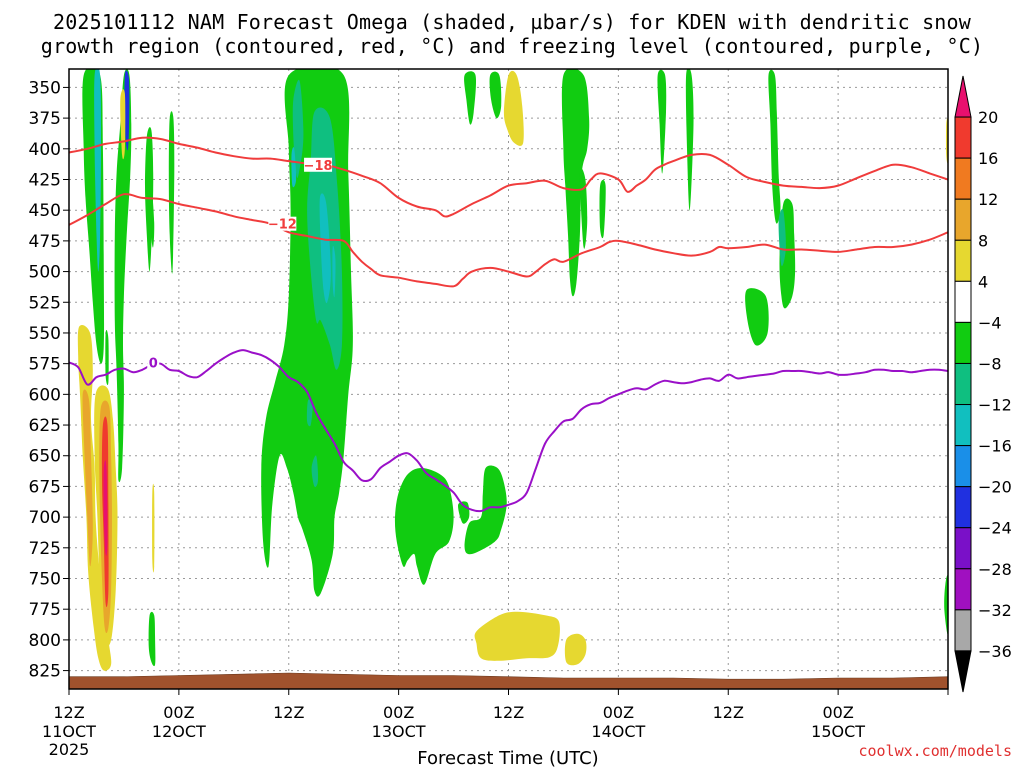 The height and width of the screenshot is (768, 1024). I want to click on y-tick-label: 600, so click(45, 395).